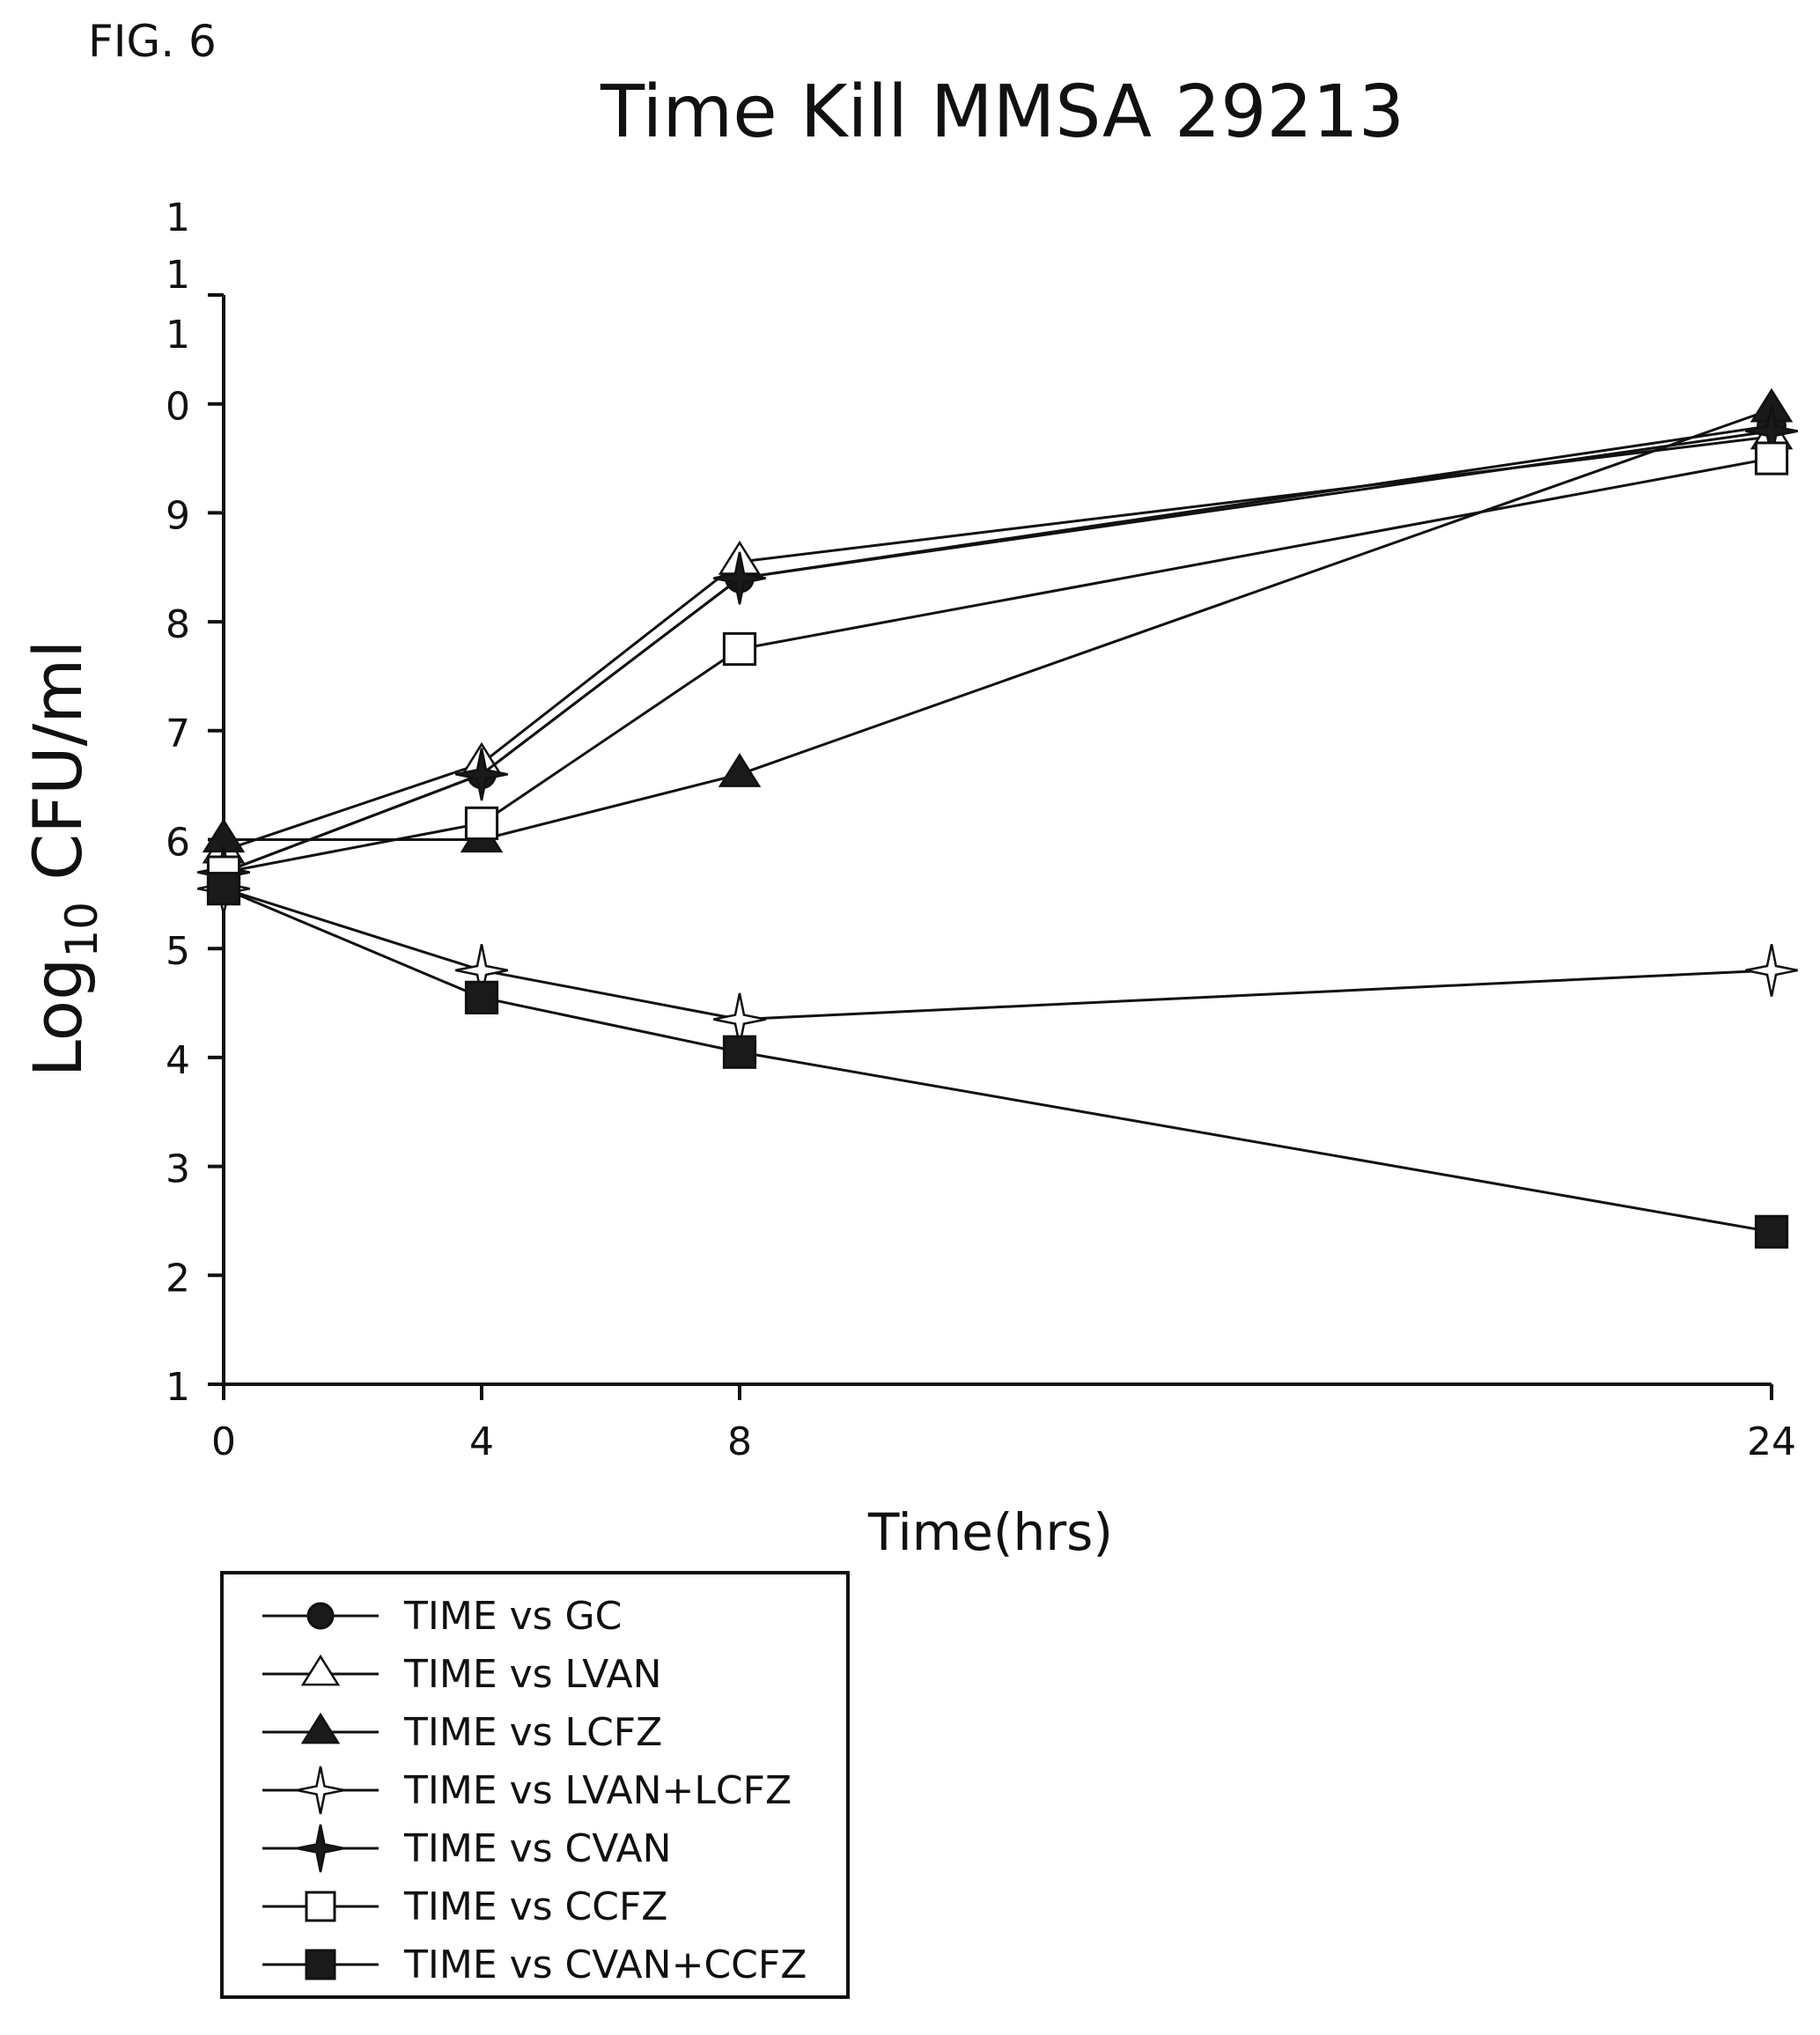  Describe the element at coordinates (178, 734) in the screenshot. I see `y-tick-label: 7` at that location.